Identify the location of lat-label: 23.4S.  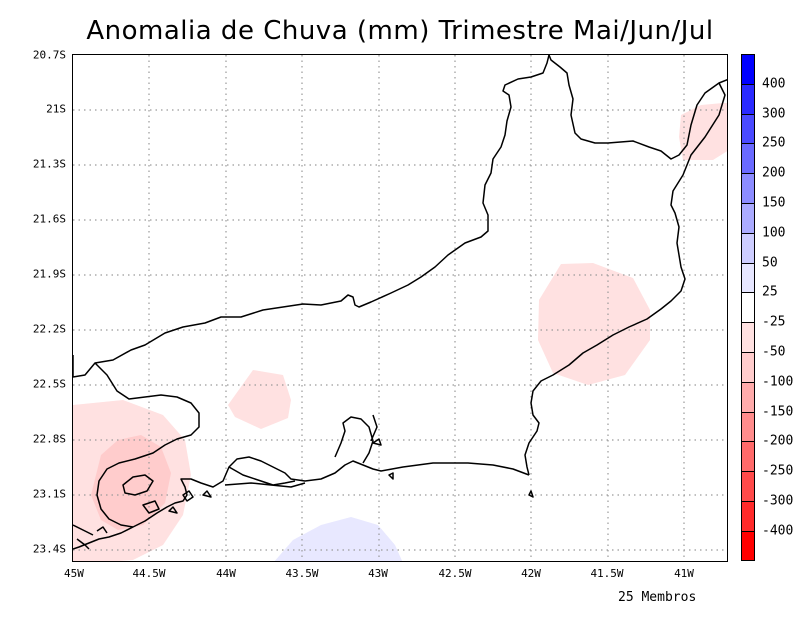
(49, 549).